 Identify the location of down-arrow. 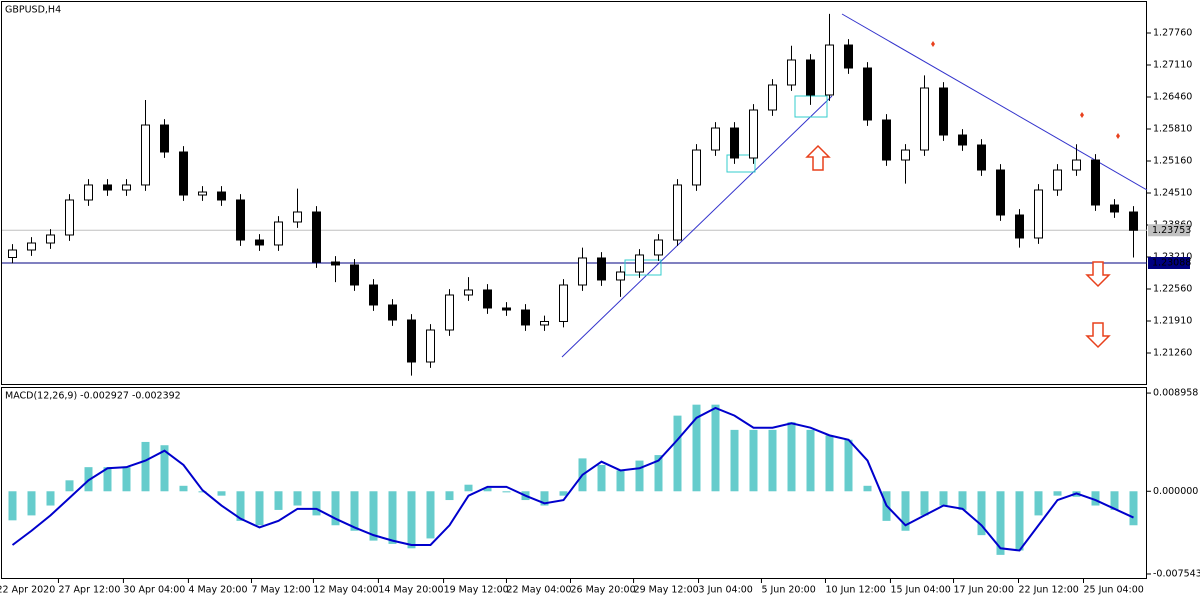
(1098, 274).